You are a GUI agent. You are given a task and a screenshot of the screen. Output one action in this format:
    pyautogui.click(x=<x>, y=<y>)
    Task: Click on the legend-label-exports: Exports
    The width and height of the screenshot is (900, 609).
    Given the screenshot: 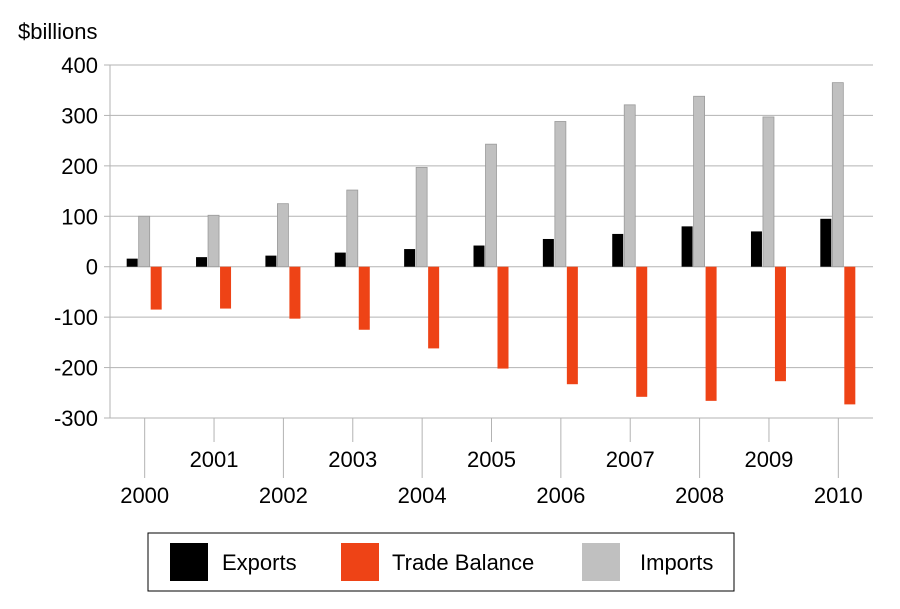 What is the action you would take?
    pyautogui.click(x=259, y=562)
    